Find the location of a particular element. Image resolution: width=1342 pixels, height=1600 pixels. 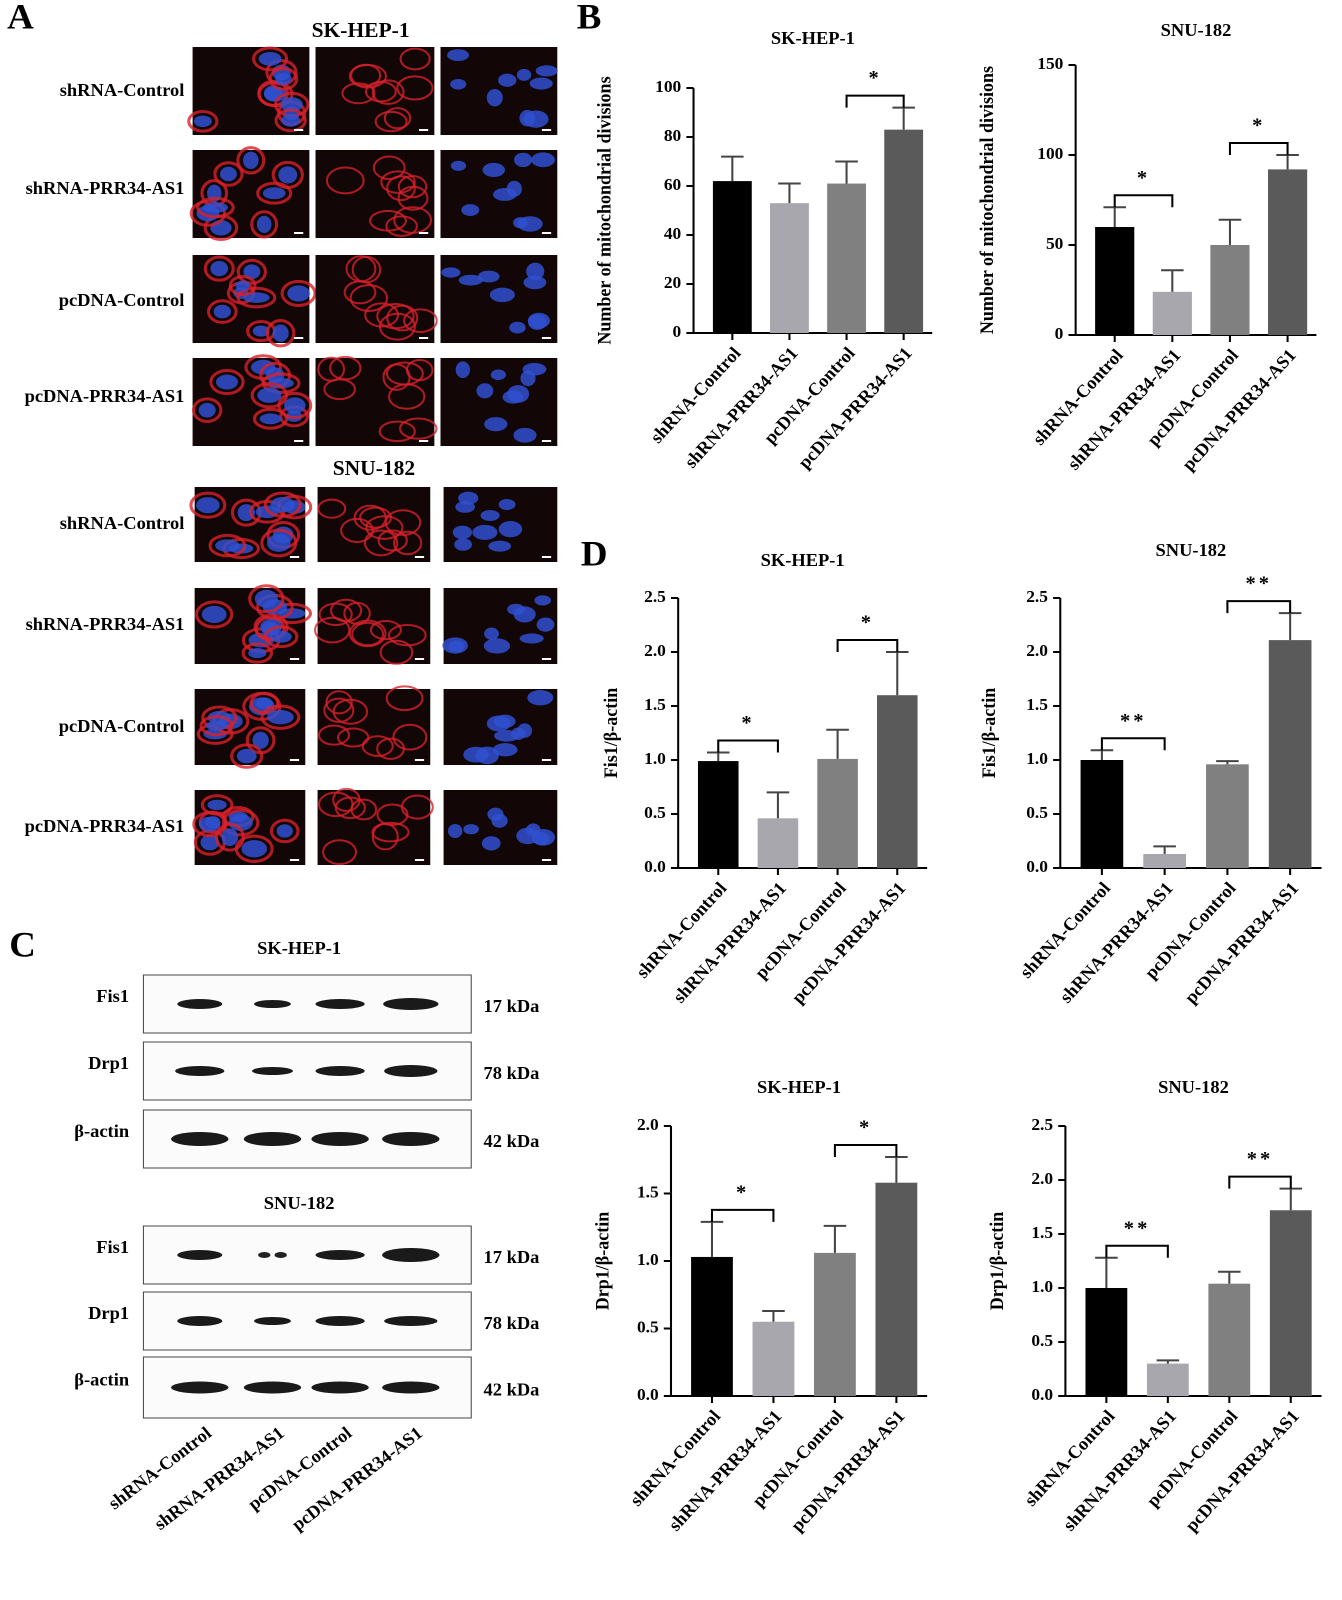

chart-title: SK-HEP-1 is located at coordinates (803, 560).